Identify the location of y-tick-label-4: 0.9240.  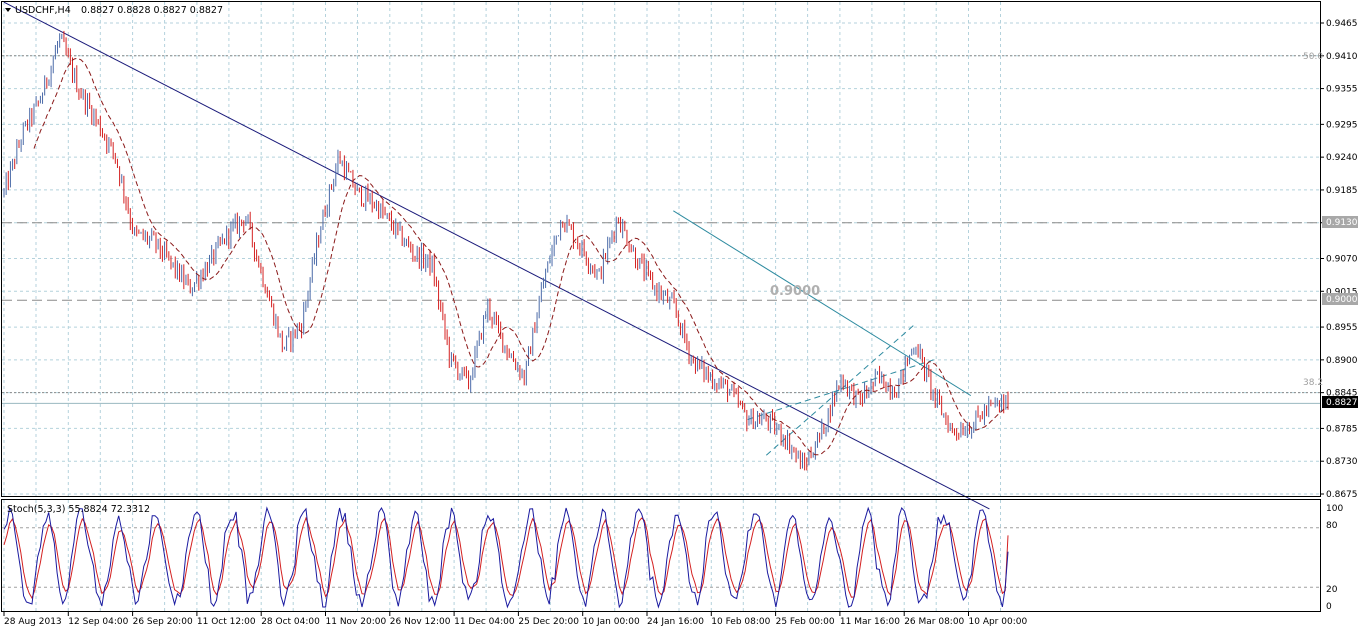
(1342, 158).